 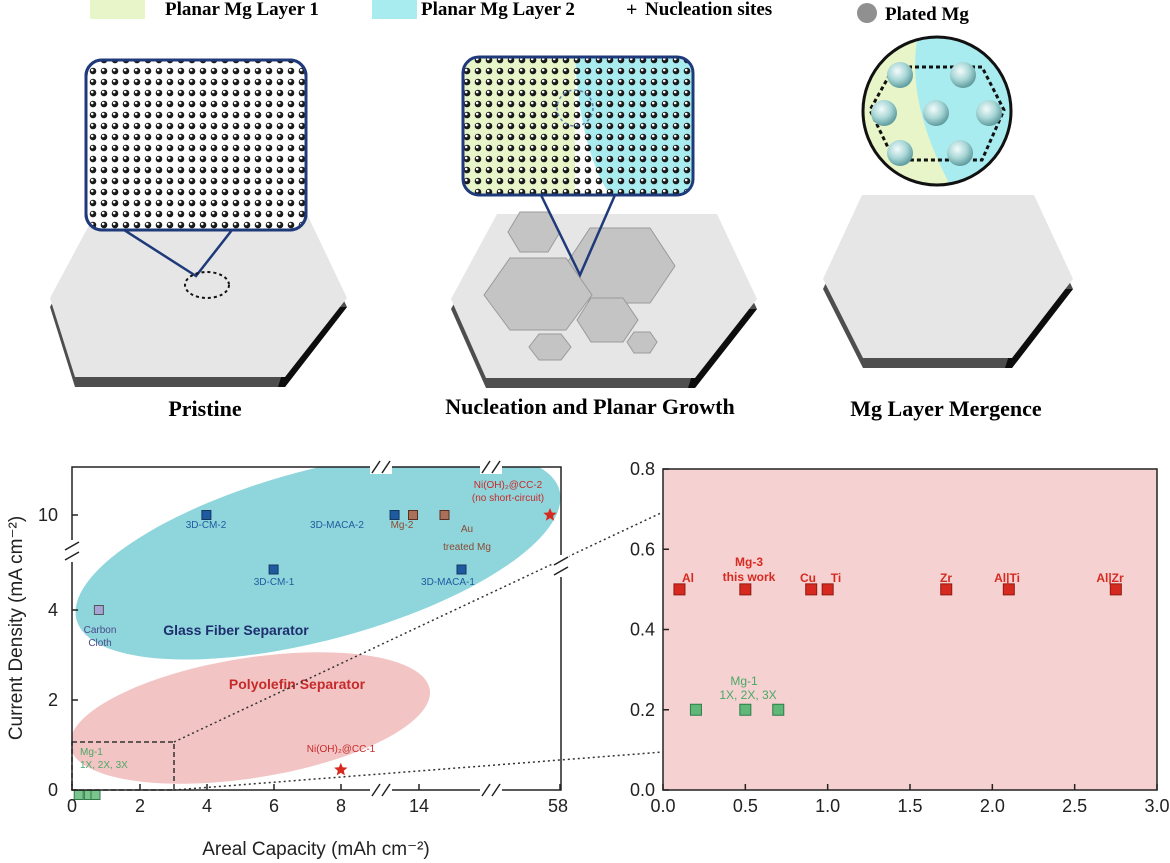 What do you see at coordinates (91, 752) in the screenshot?
I see `mg1-label: Mg-1` at bounding box center [91, 752].